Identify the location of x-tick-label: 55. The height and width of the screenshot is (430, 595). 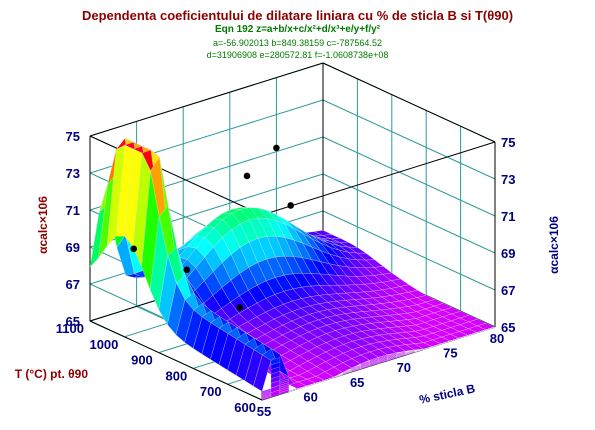
(264, 411).